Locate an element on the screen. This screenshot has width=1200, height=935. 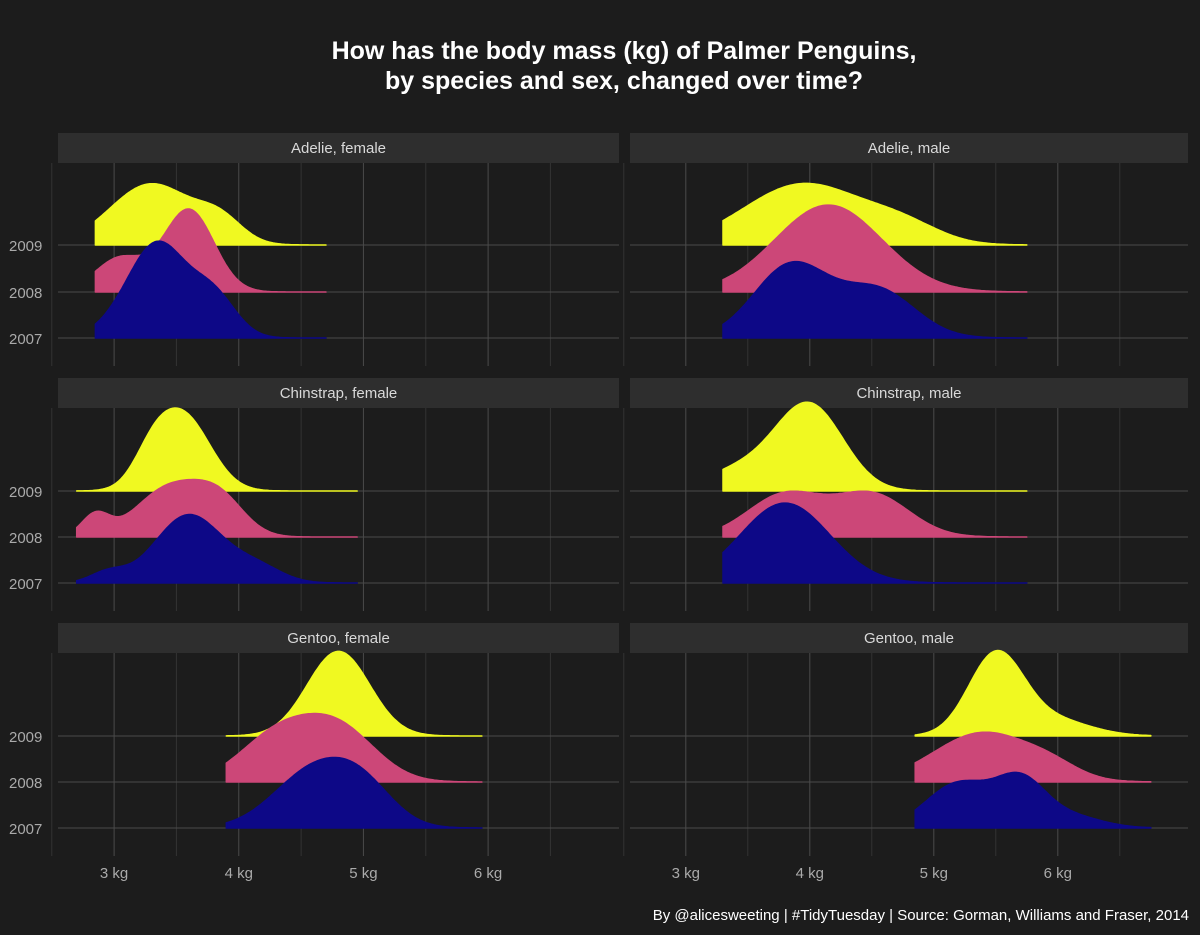
facet-panel: Chinstrap, female 2007 2008 2009 is located at coordinates (314, 494).